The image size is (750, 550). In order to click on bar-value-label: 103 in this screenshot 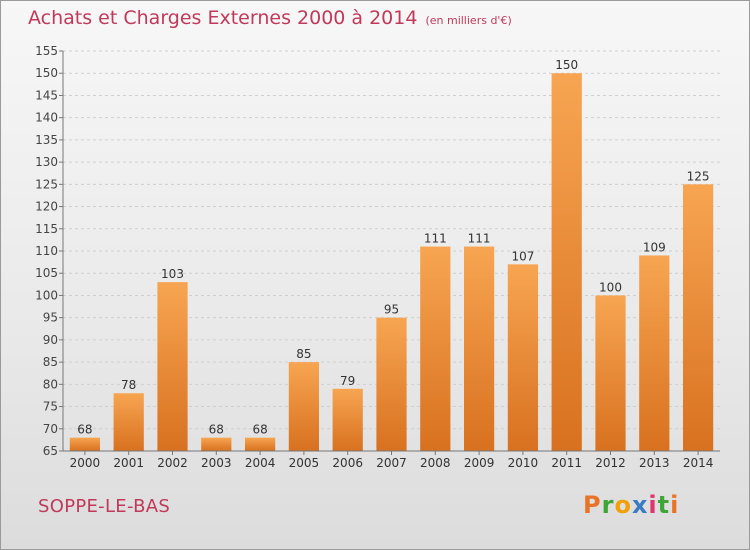, I will do `click(172, 274)`.